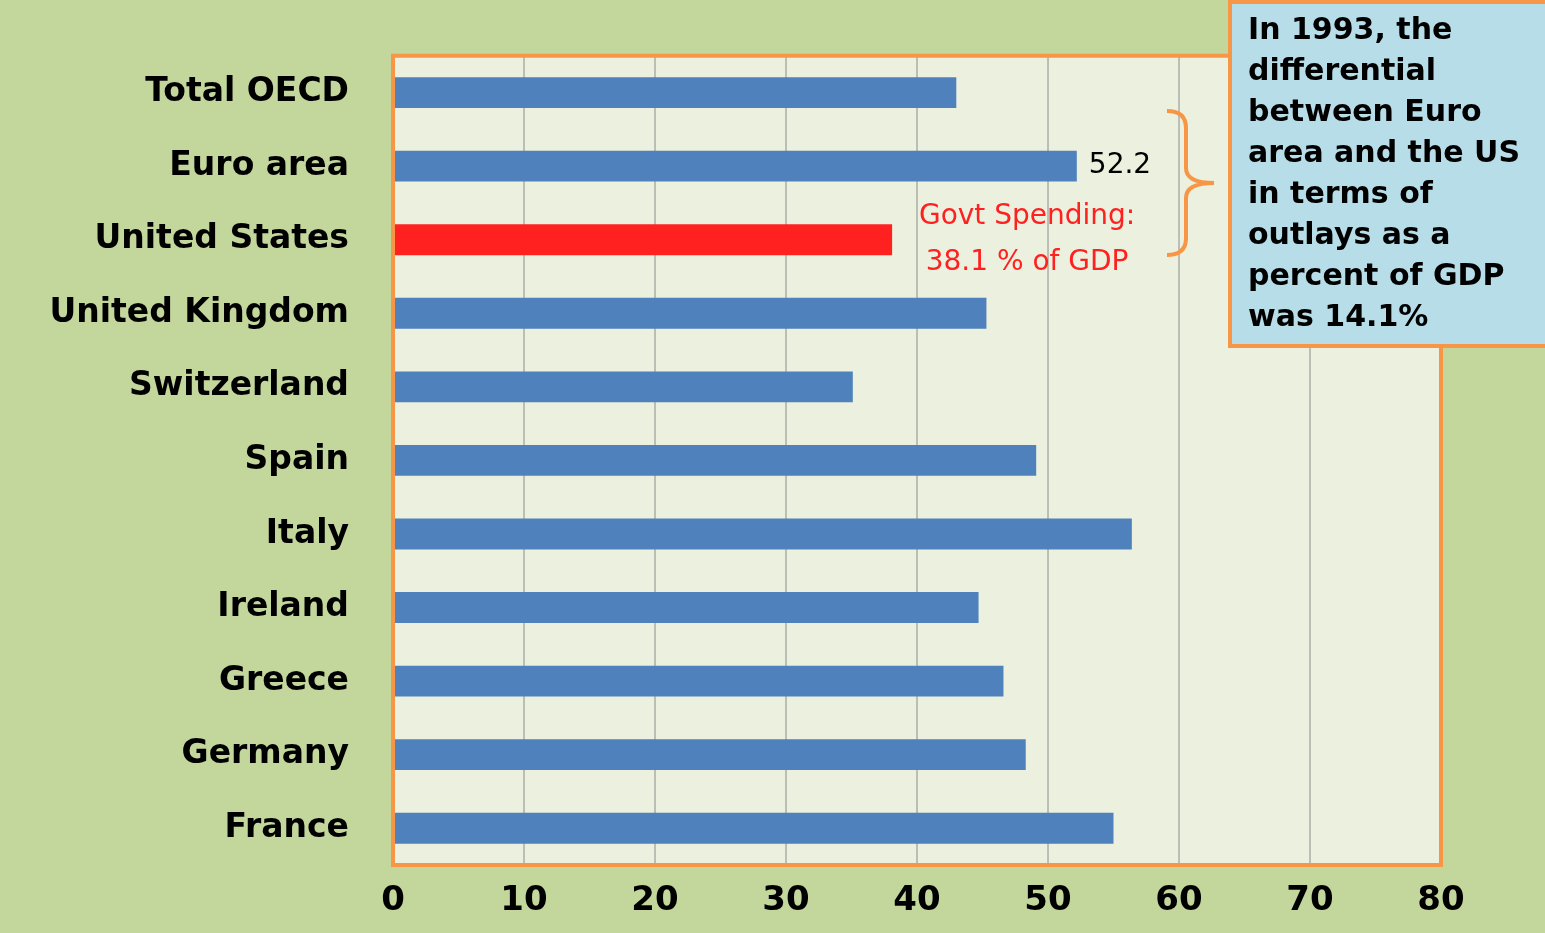  What do you see at coordinates (393, 898) in the screenshot?
I see `x-tick-label: 0` at bounding box center [393, 898].